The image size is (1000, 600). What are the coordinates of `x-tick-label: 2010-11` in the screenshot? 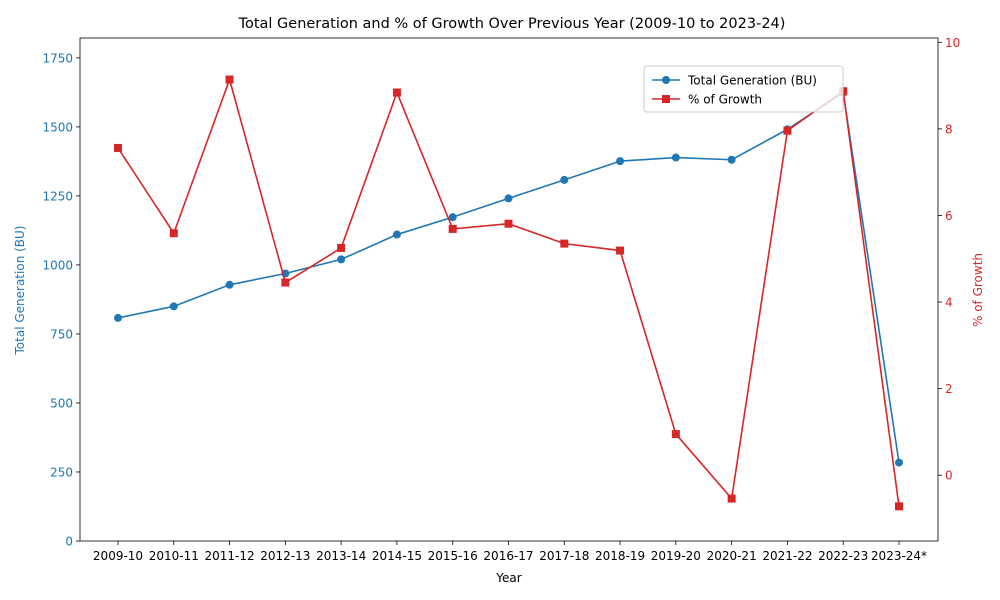 It's located at (174, 556).